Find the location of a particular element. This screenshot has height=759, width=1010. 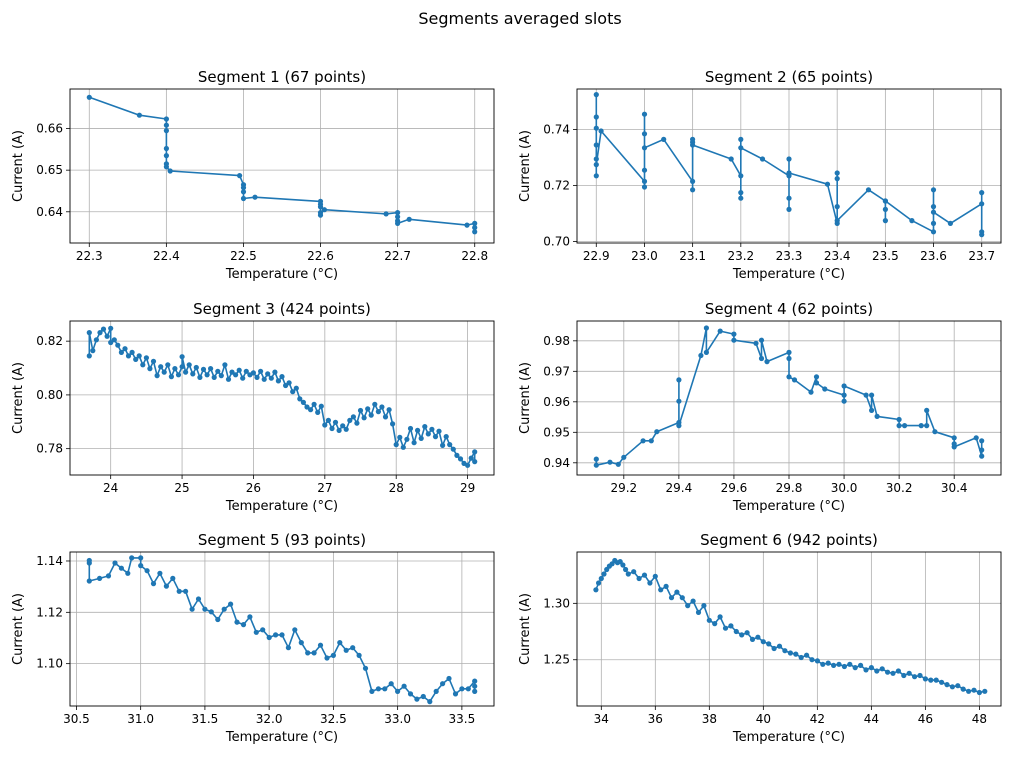

x-tick-label: 23.7 is located at coordinates (981, 256).